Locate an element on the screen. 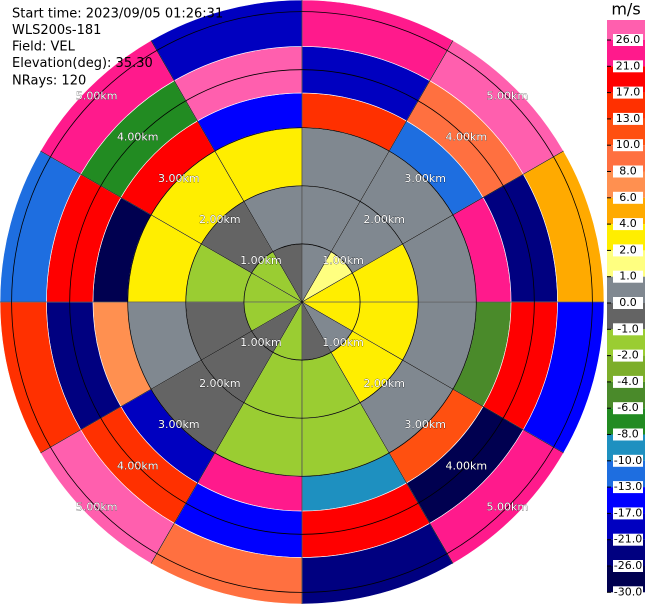 This screenshot has width=647, height=607. info-line: WLS200s-181 is located at coordinates (56, 30).